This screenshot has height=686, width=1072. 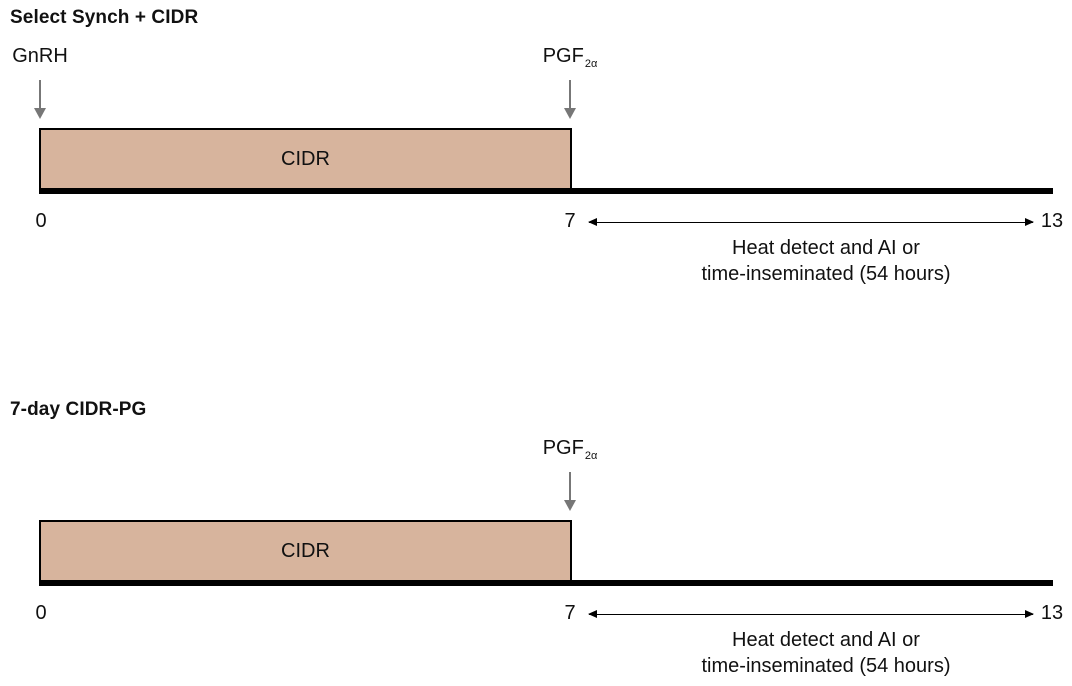 What do you see at coordinates (104, 17) in the screenshot?
I see `panel-title: Select Synch + CIDR` at bounding box center [104, 17].